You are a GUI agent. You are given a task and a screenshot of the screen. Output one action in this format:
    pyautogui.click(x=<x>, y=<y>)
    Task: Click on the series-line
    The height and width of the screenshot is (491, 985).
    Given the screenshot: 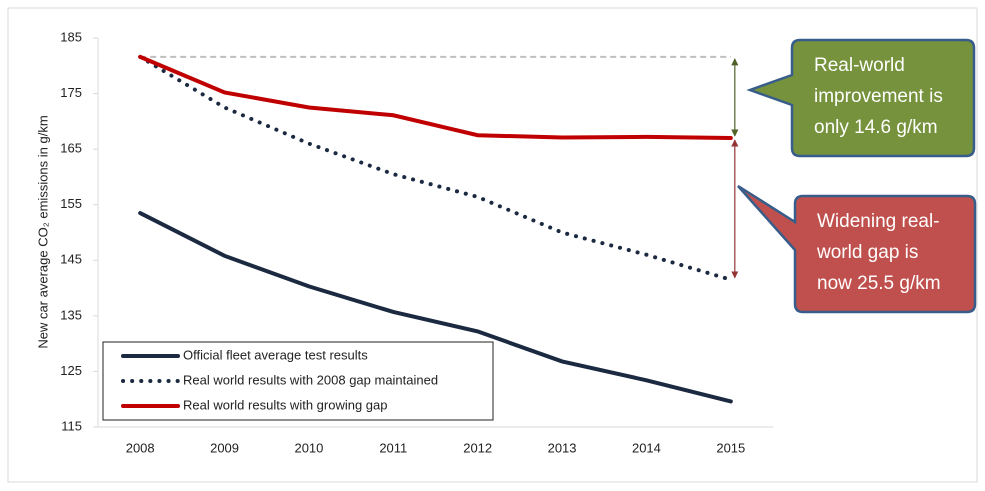 What is the action you would take?
    pyautogui.click(x=435, y=97)
    